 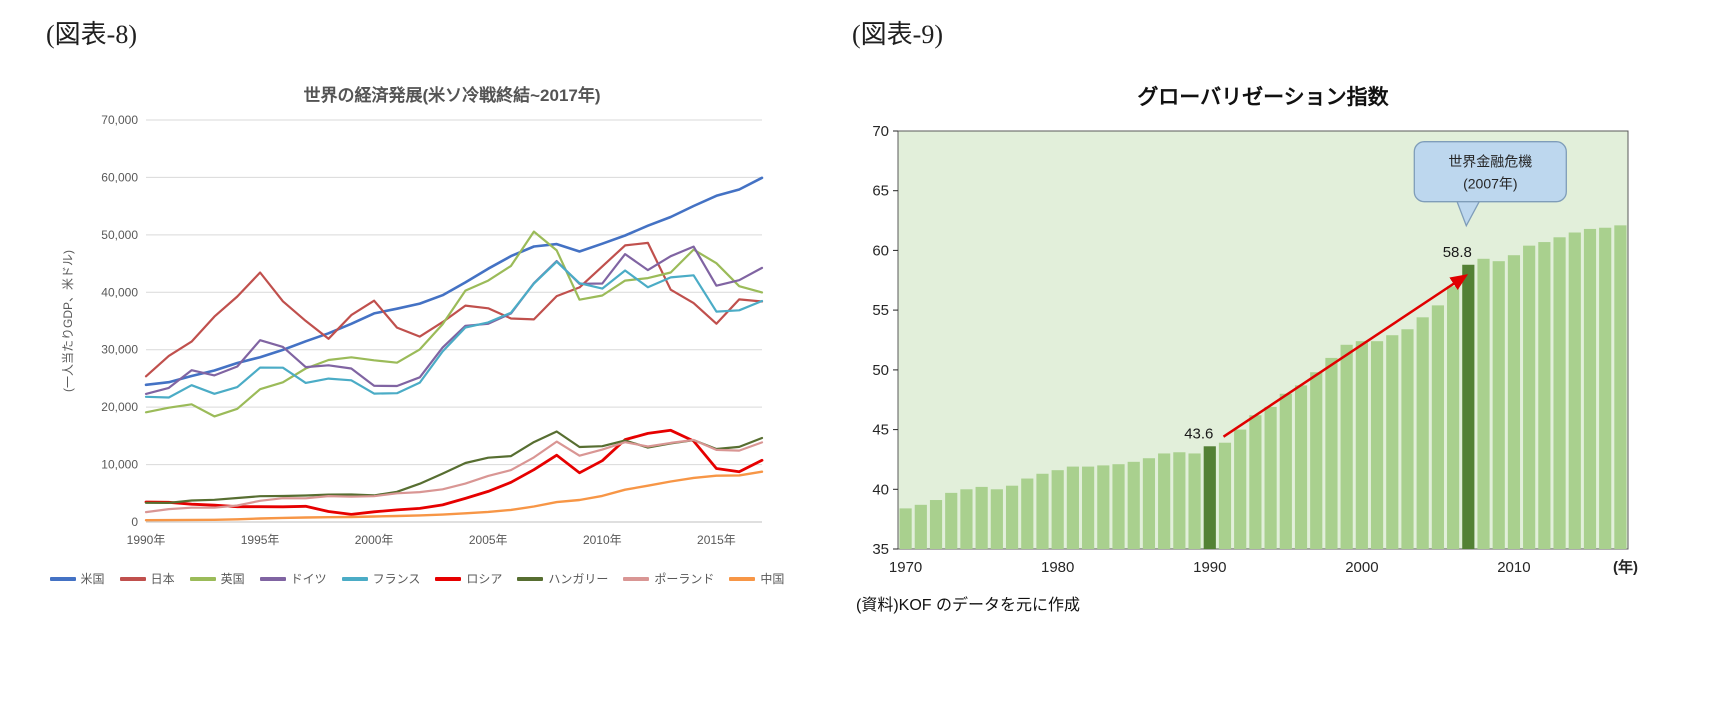 I want to click on x-tick-label: 2010年, so click(x=602, y=540).